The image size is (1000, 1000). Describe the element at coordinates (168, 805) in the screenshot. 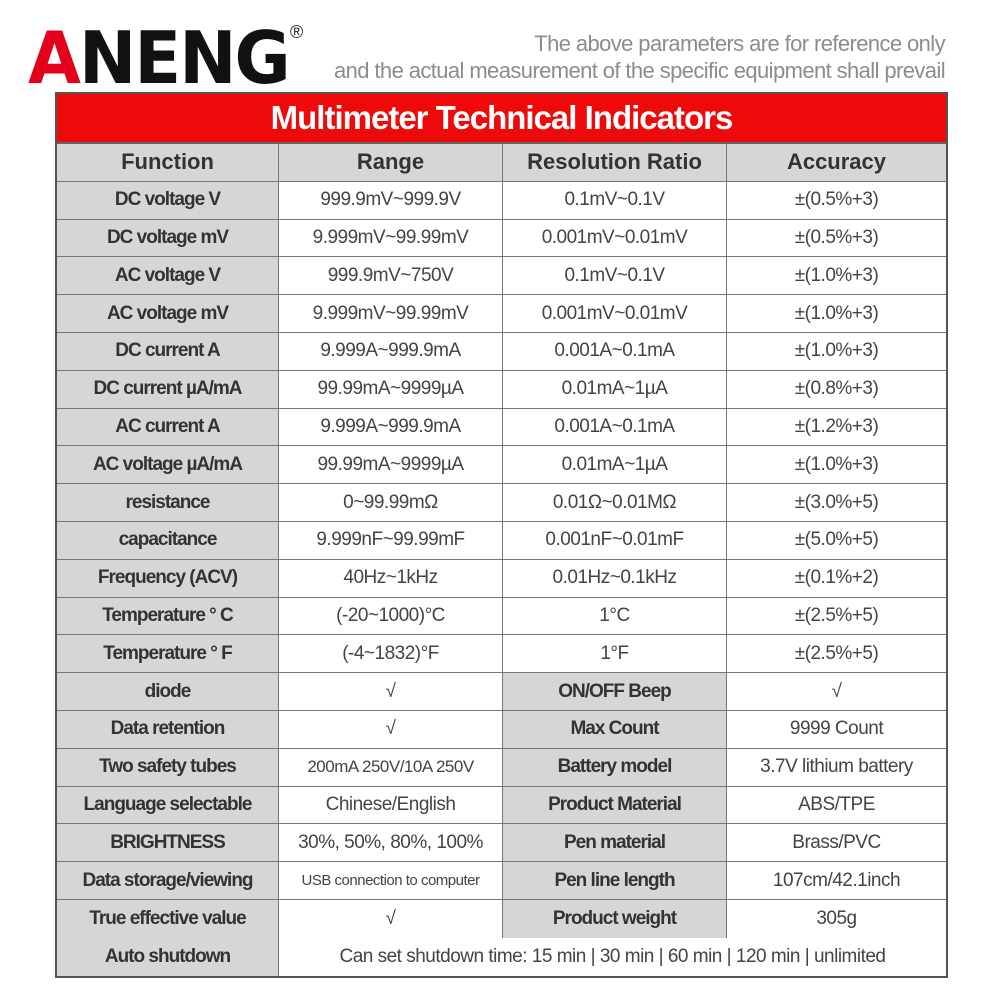

I see `row-label: Language selectable` at that location.